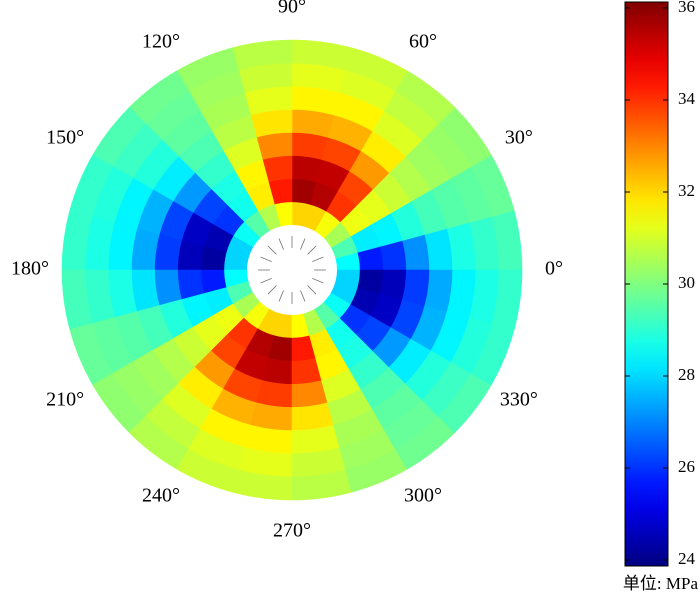 This screenshot has height=598, width=700. I want to click on colorbar-tick-label: 26, so click(686, 466).